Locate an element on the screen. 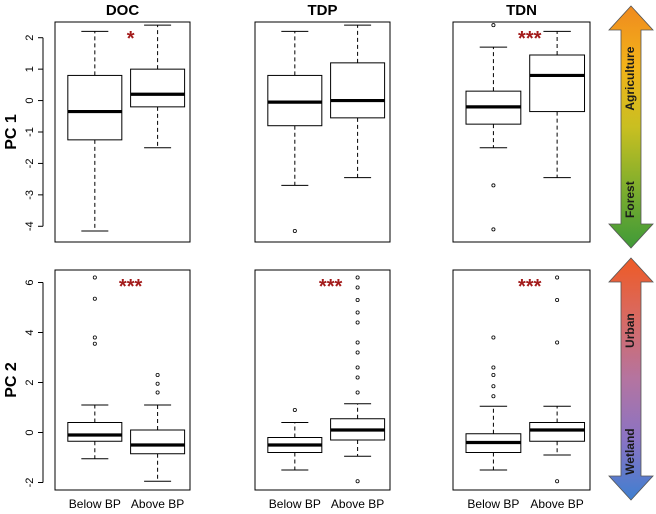 Image resolution: width=656 pixels, height=514 pixels. gradient-arrow-pc1: Agriculture Forest is located at coordinates (631, 127).